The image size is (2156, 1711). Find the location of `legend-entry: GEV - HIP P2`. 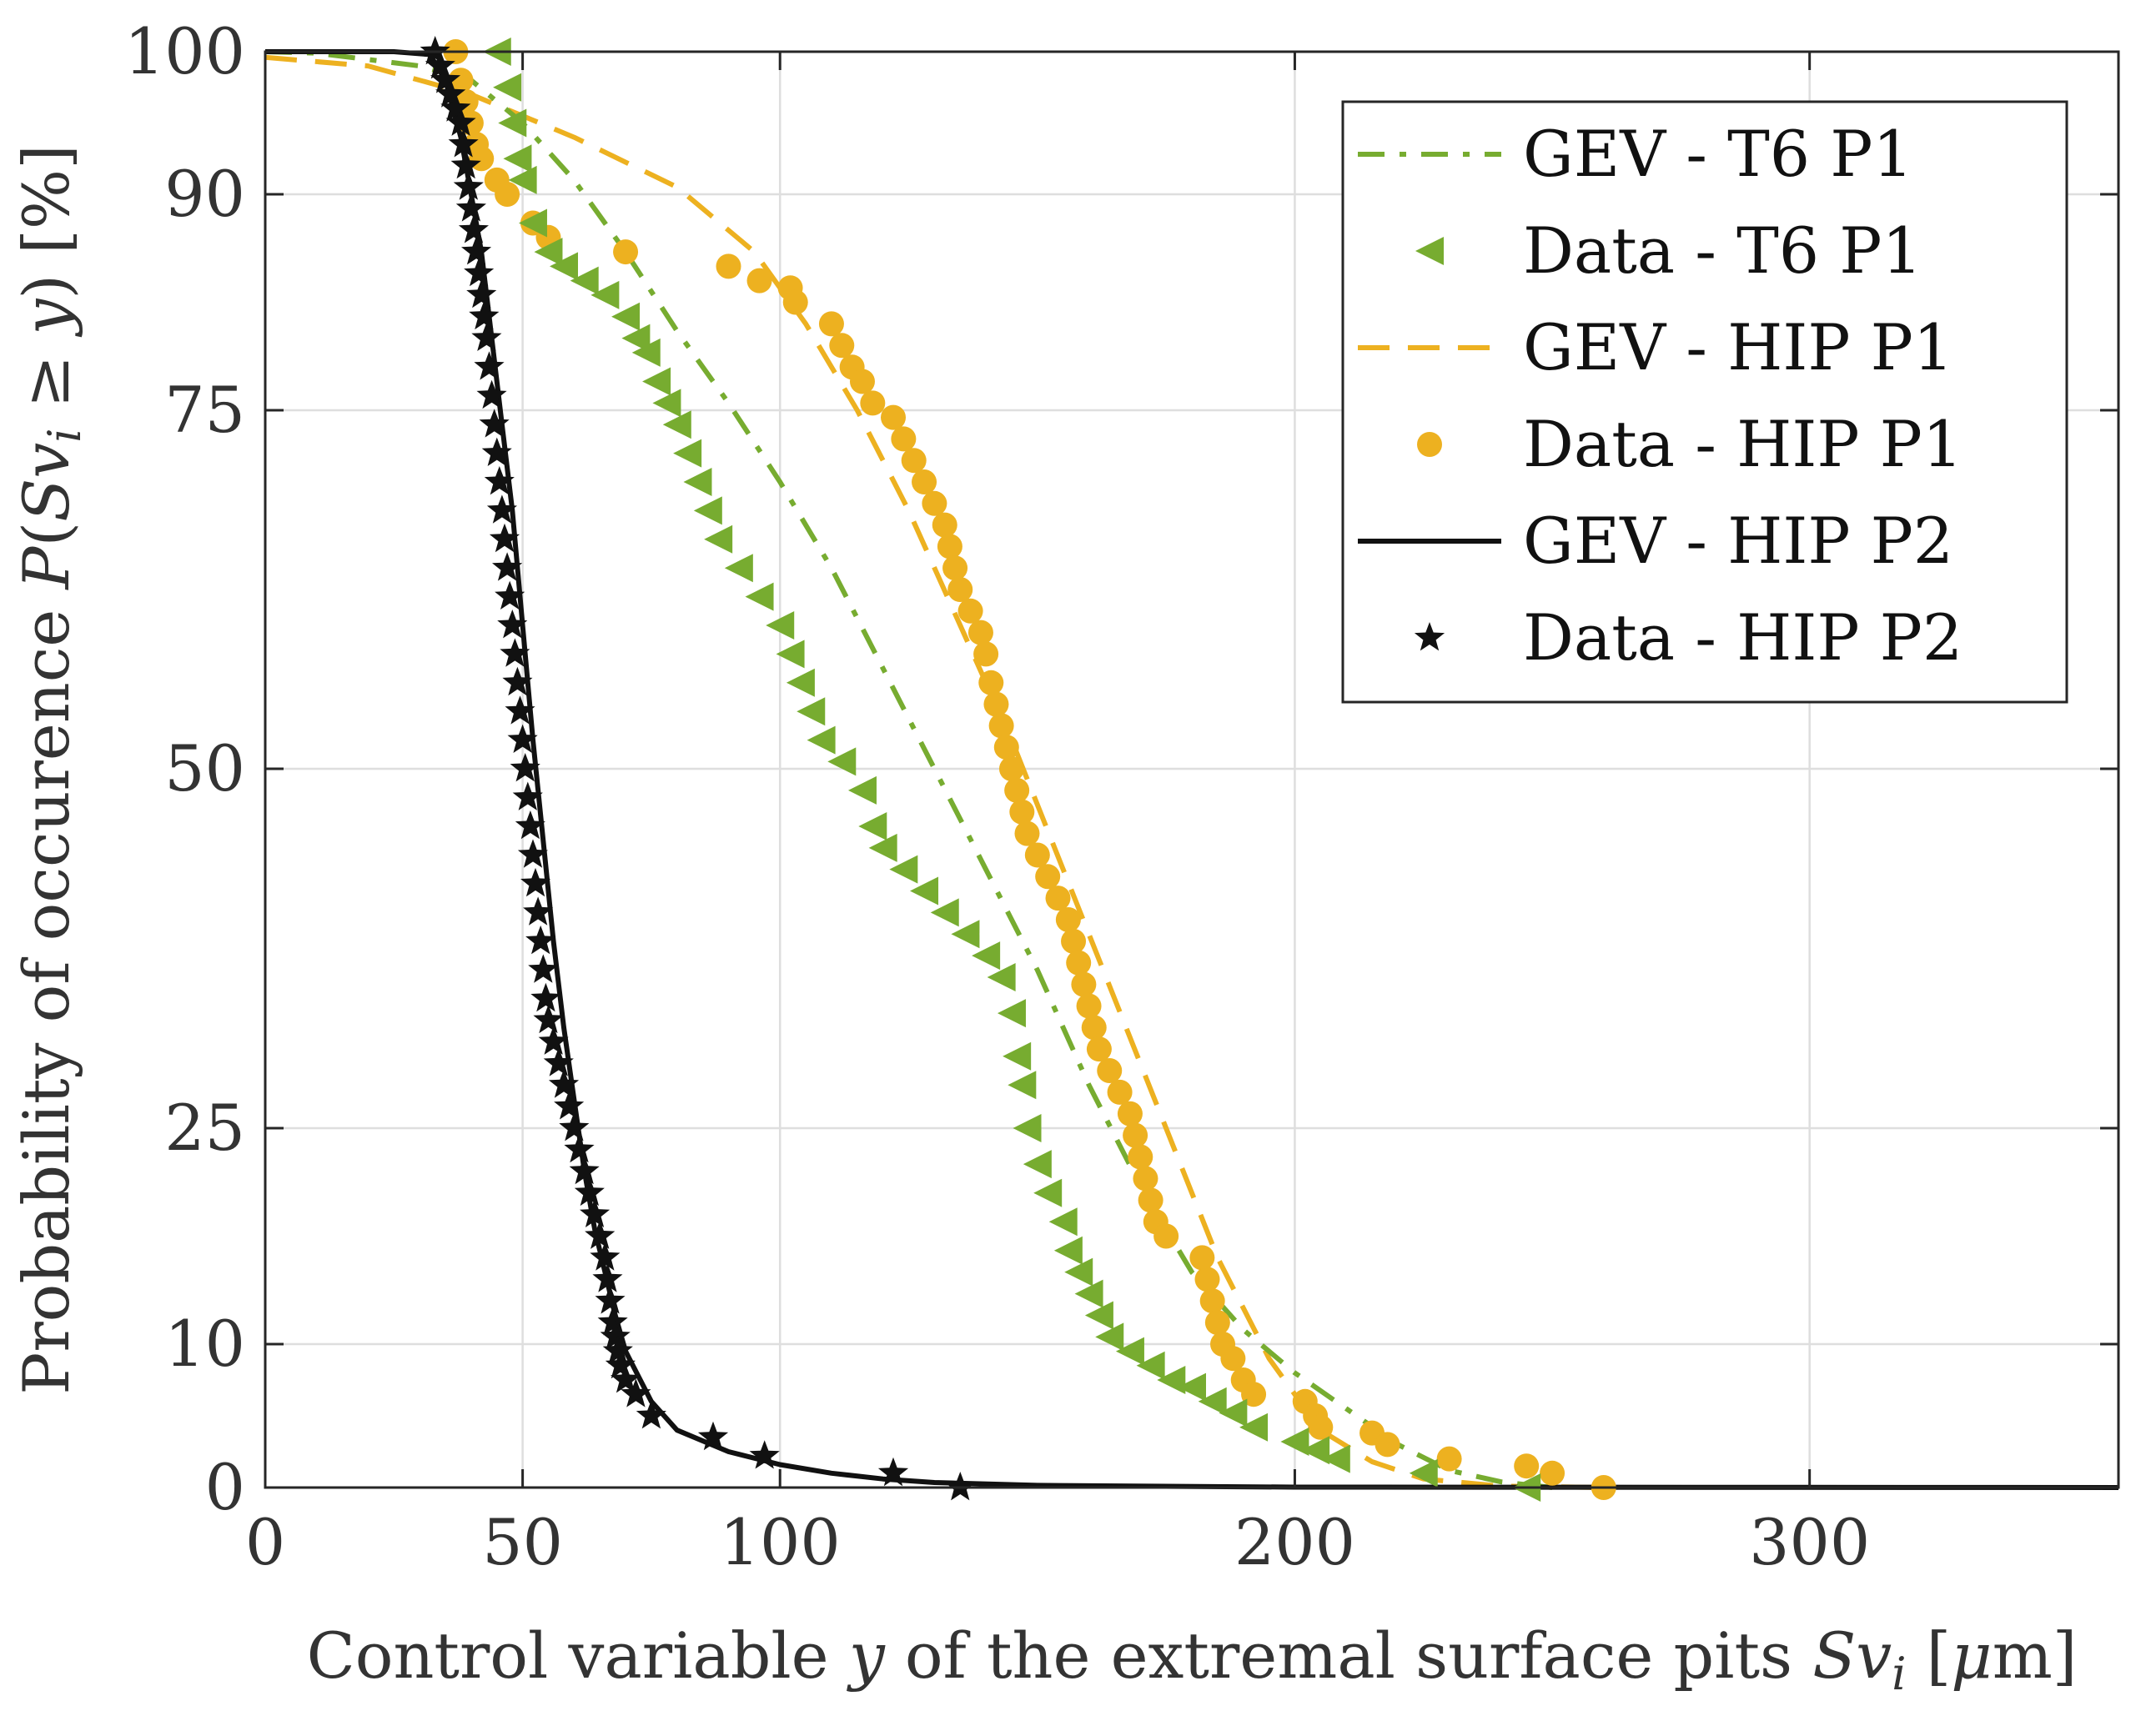

legend-entry: GEV - HIP P2 is located at coordinates (1655, 541).